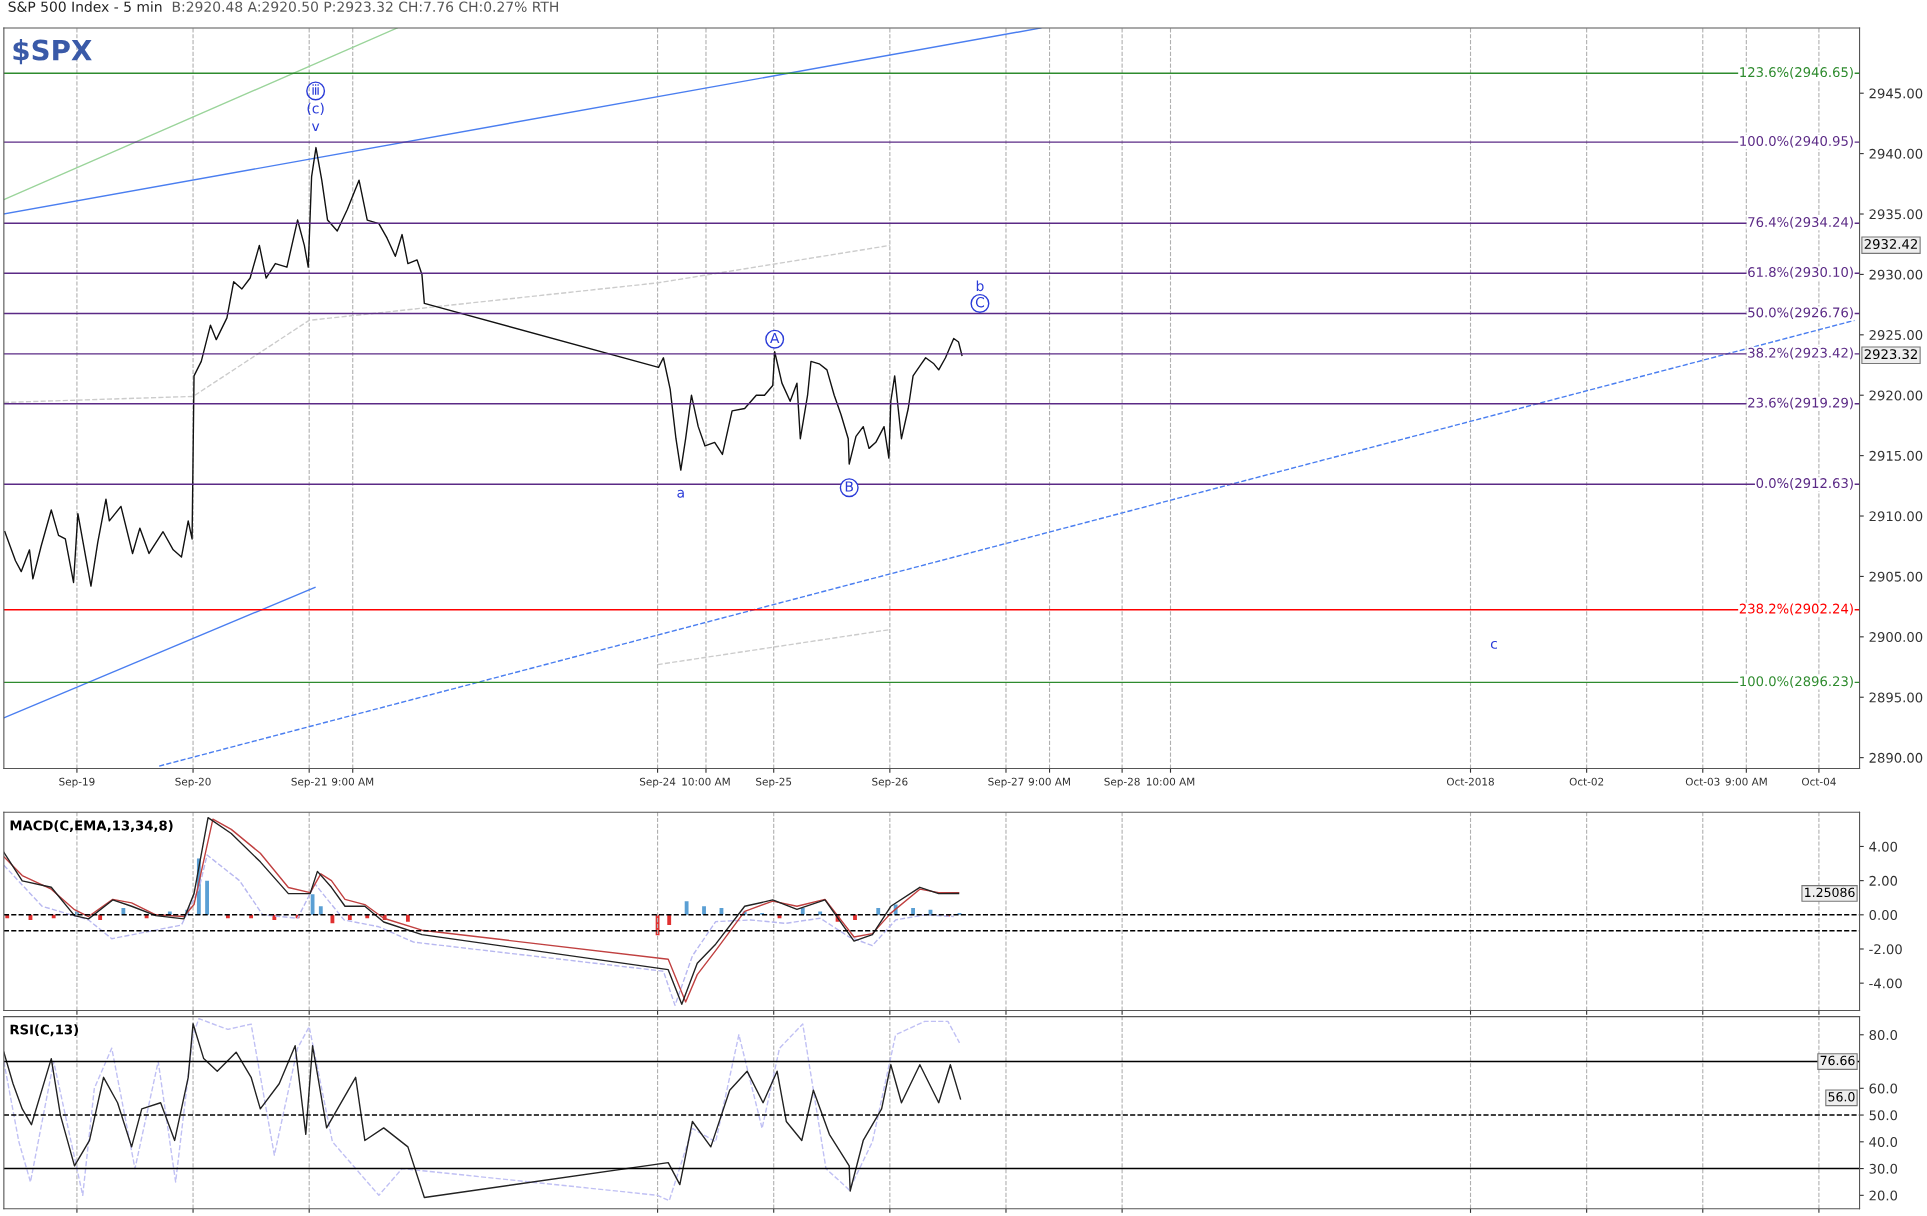 This screenshot has height=1216, width=1927. Describe the element at coordinates (1896, 757) in the screenshot. I see `y-tick-label: 2890.00` at that location.